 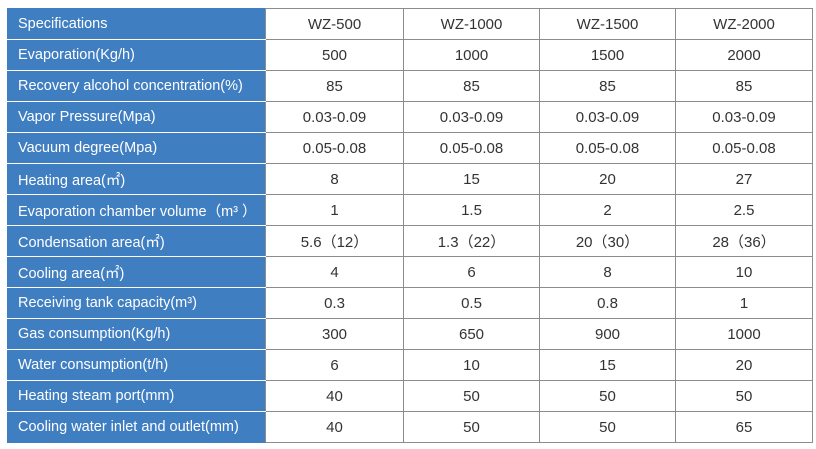 What do you see at coordinates (744, 24) in the screenshot?
I see `model-header: WZ-2000` at bounding box center [744, 24].